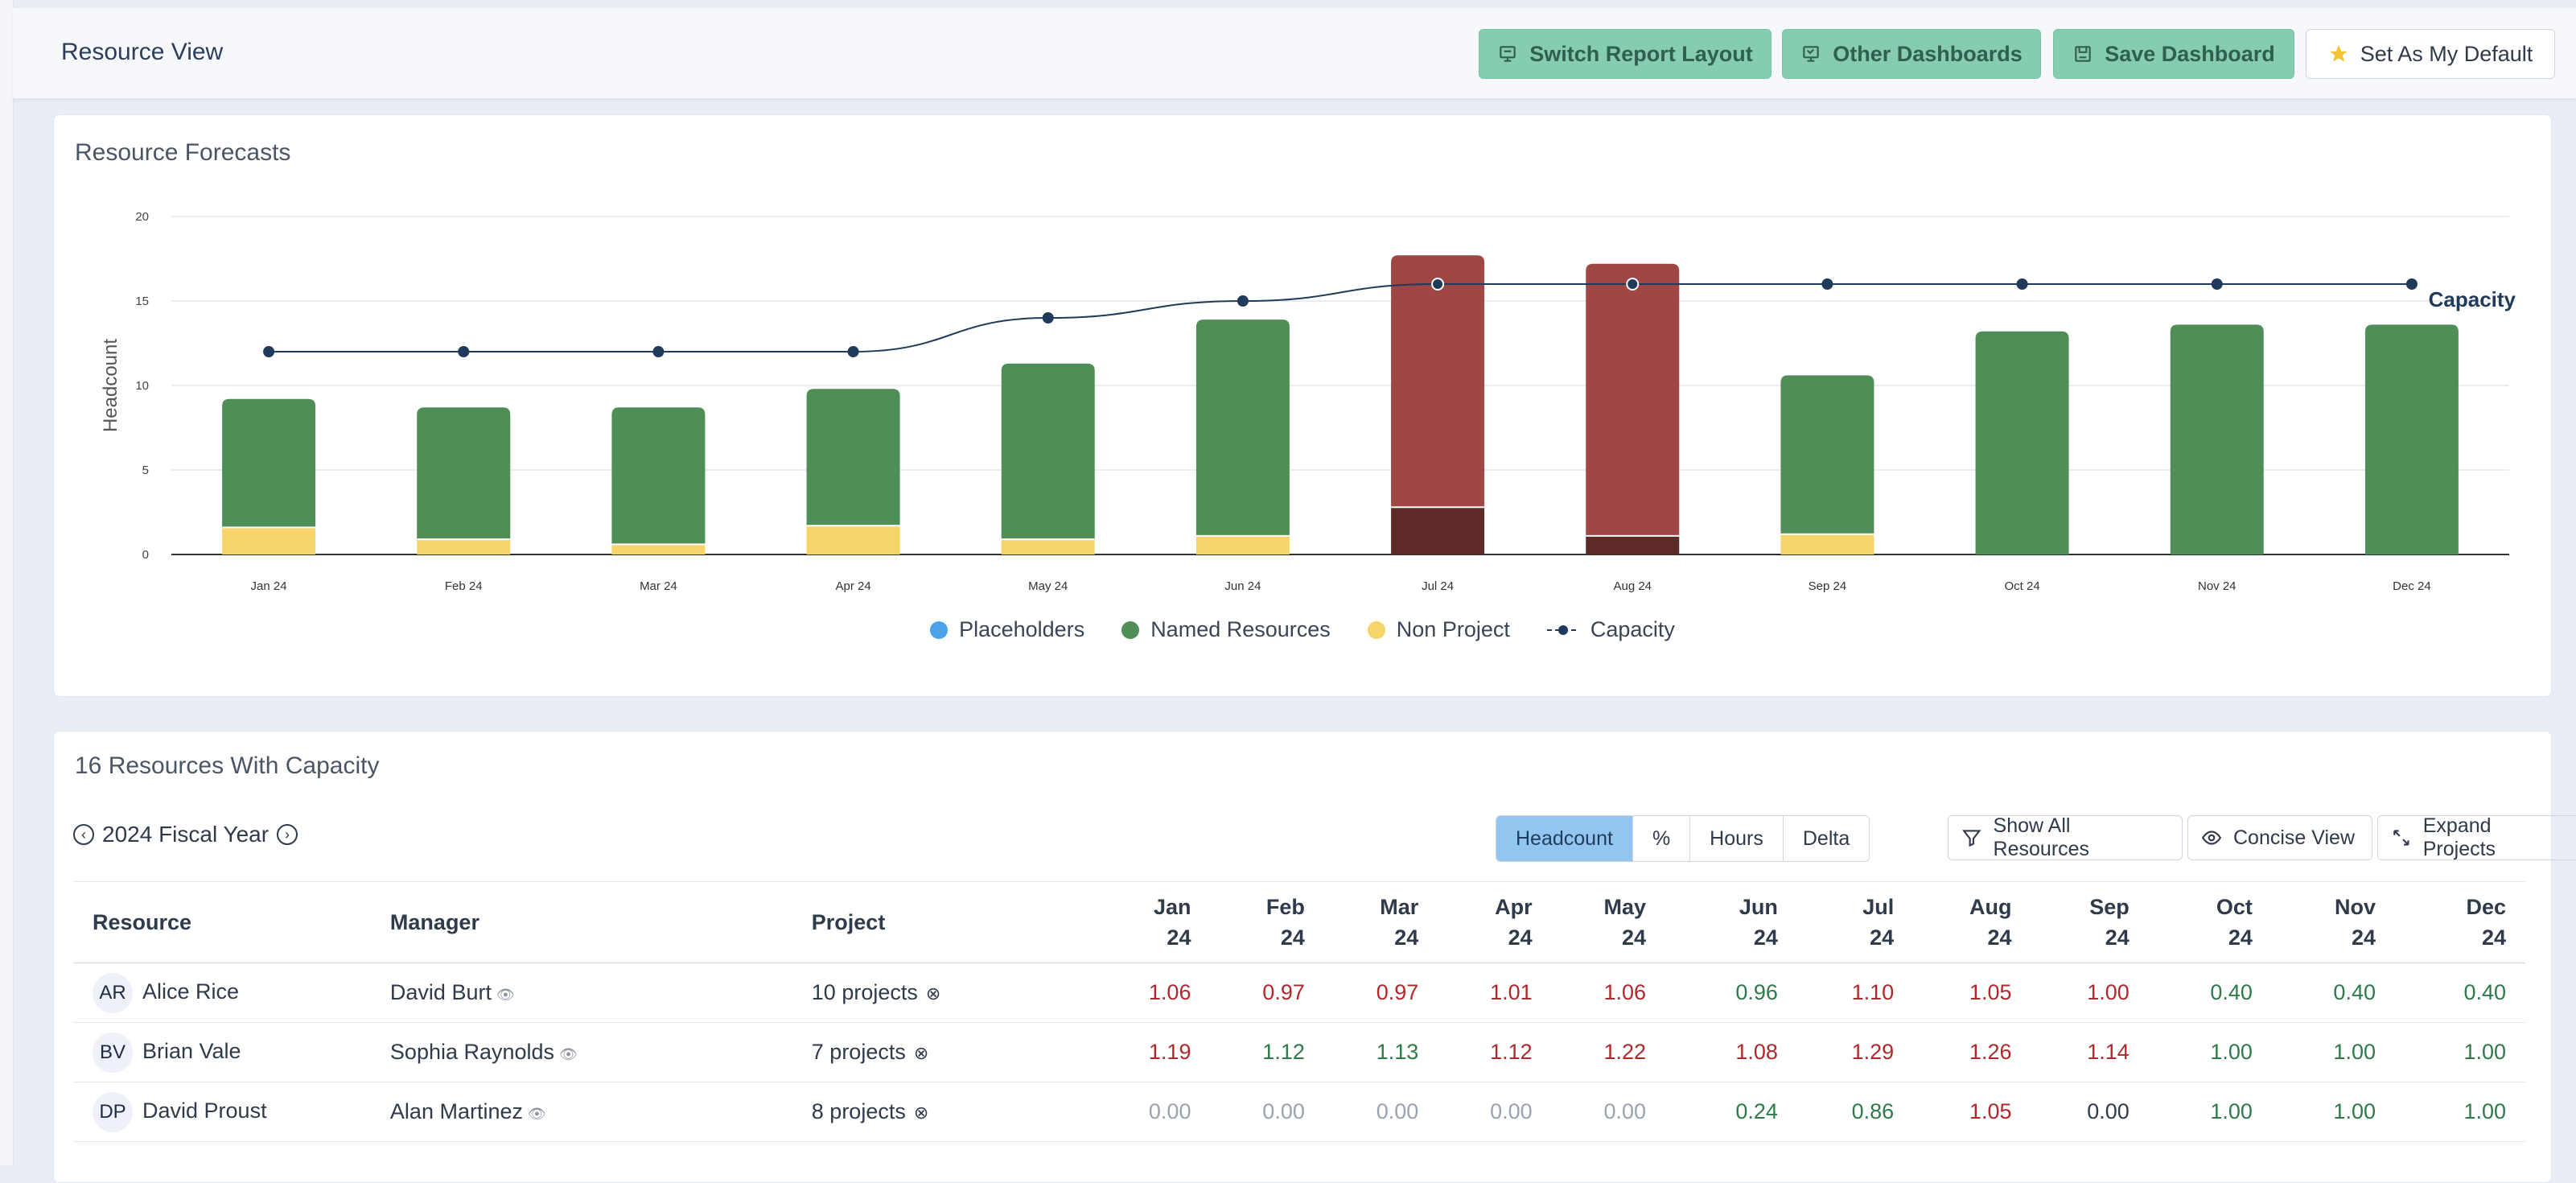 This screenshot has width=2576, height=1183. Describe the element at coordinates (83, 834) in the screenshot. I see `chevron-left-icon: ‹` at that location.